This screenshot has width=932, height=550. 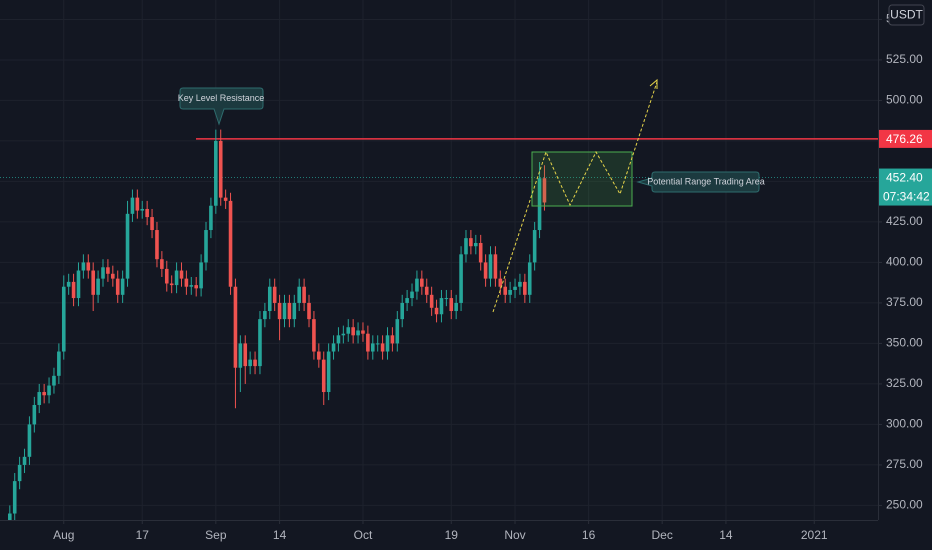 What do you see at coordinates (363, 535) in the screenshot?
I see `x-tick-label: Oct` at bounding box center [363, 535].